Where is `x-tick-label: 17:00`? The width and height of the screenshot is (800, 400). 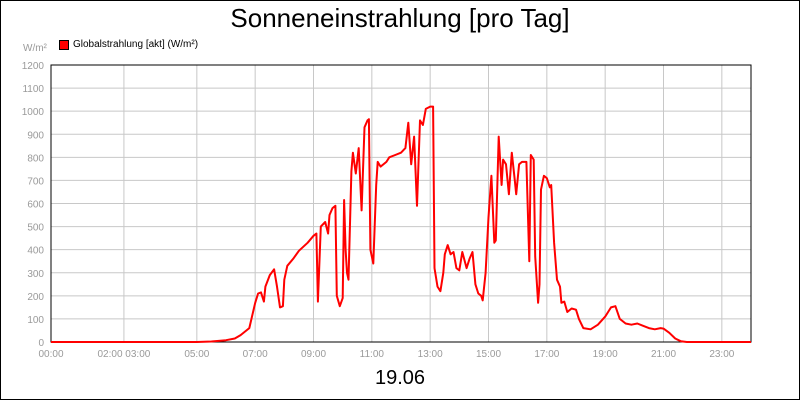
x-tick-label: 17:00 is located at coordinates (546, 354).